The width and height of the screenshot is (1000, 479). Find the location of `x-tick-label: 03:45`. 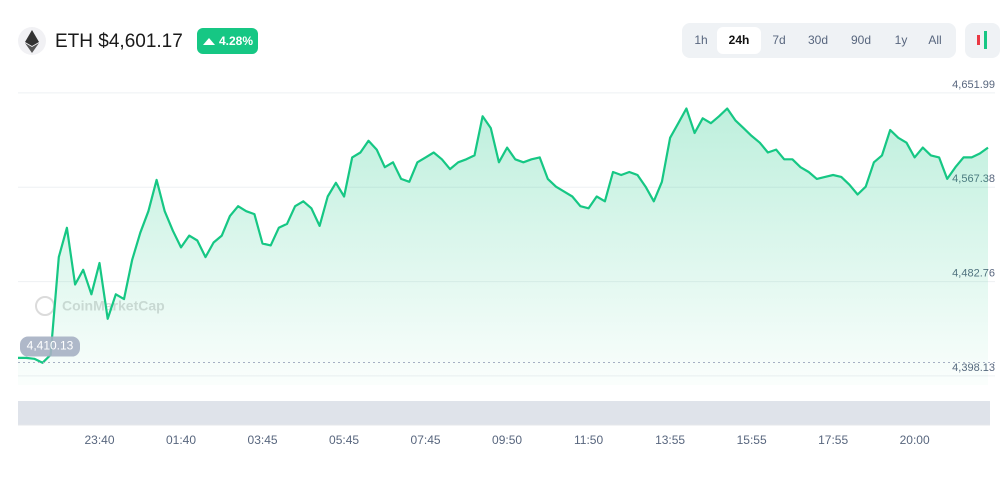

x-tick-label: 03:45 is located at coordinates (263, 440).